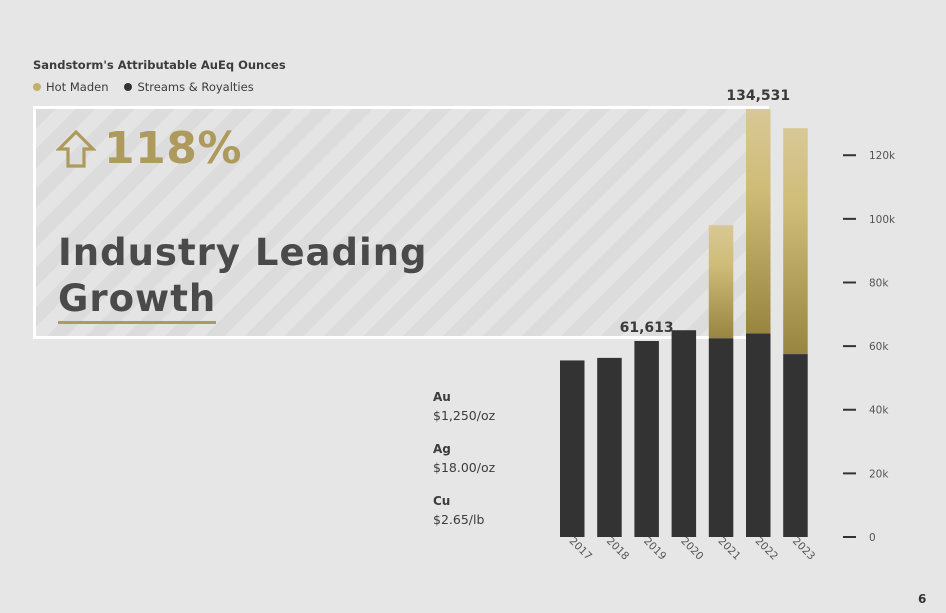 Image resolution: width=946 pixels, height=613 pixels. What do you see at coordinates (77, 87) in the screenshot?
I see `legend-label-hot-maden: Hot Maden` at bounding box center [77, 87].